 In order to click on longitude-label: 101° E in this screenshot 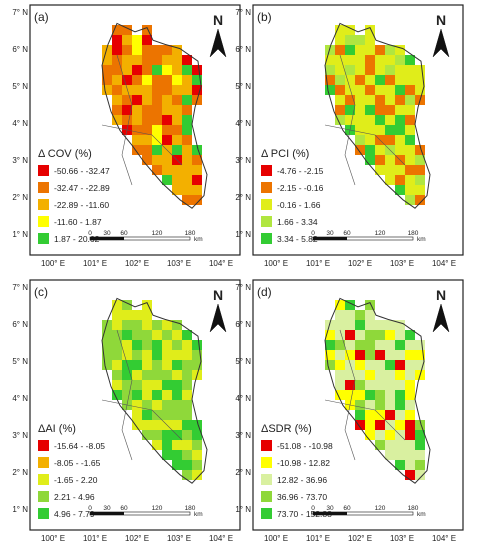, I will do `click(95, 538)`.